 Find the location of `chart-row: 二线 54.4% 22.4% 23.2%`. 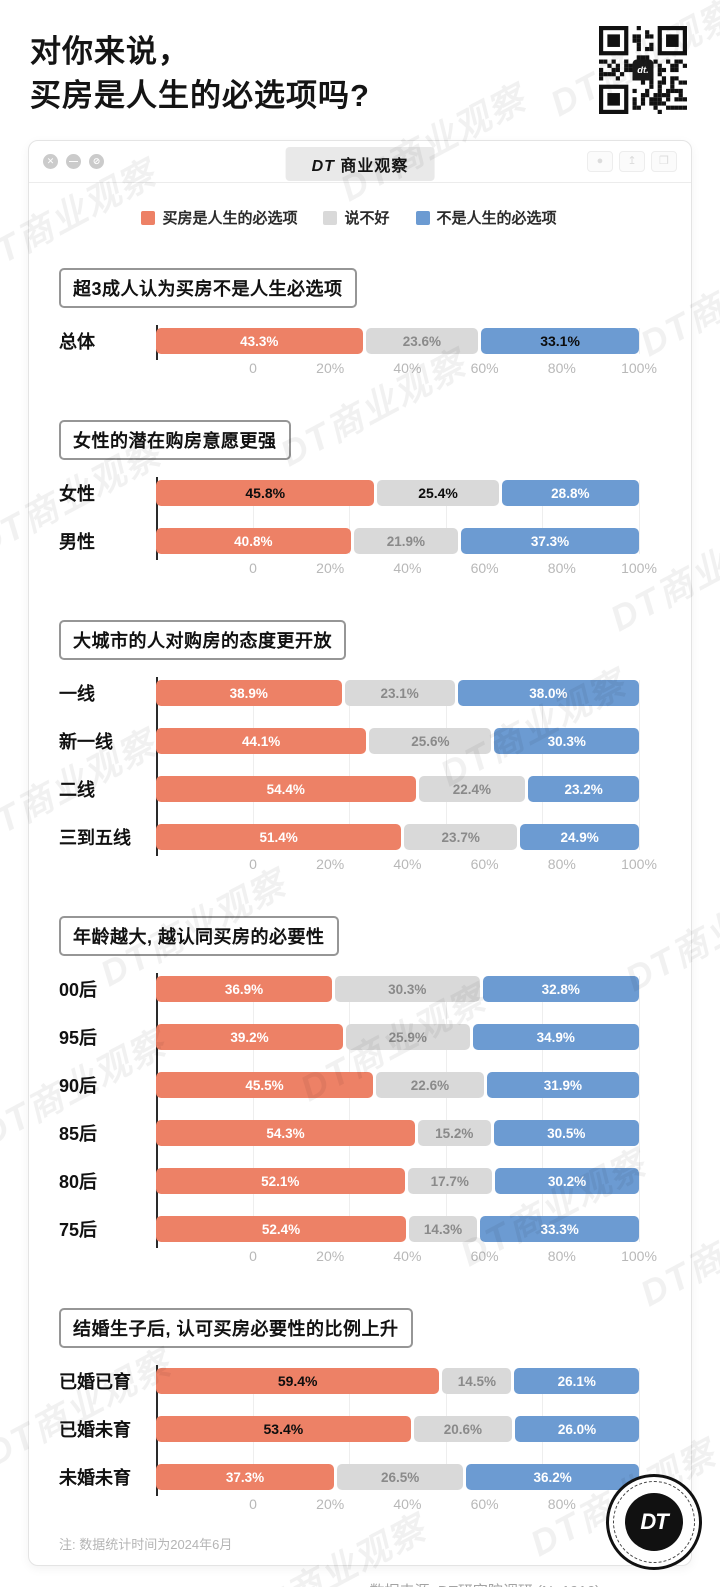

chart-row: 二线 54.4% 22.4% 23.2% is located at coordinates (349, 789).